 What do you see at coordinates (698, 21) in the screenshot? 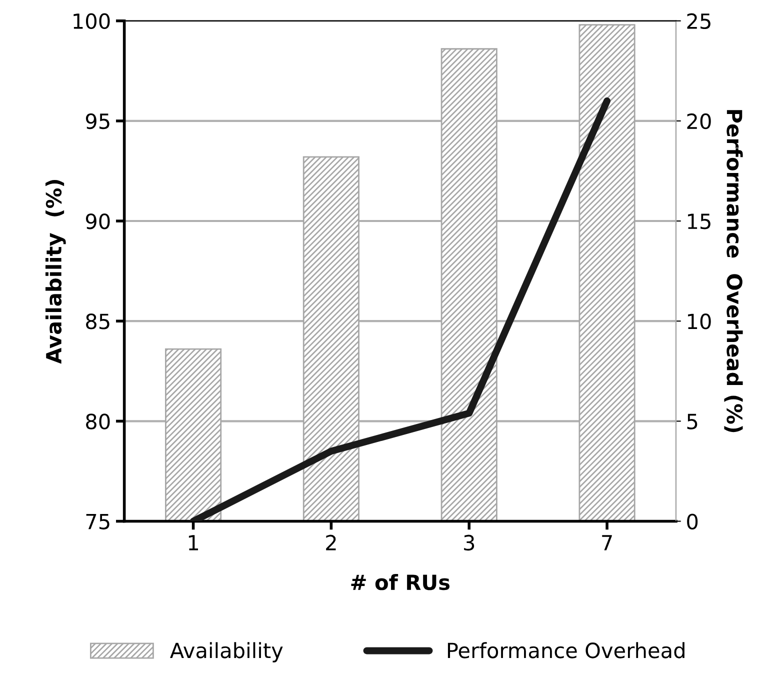
I see `y2-tick-label: 25` at bounding box center [698, 21].